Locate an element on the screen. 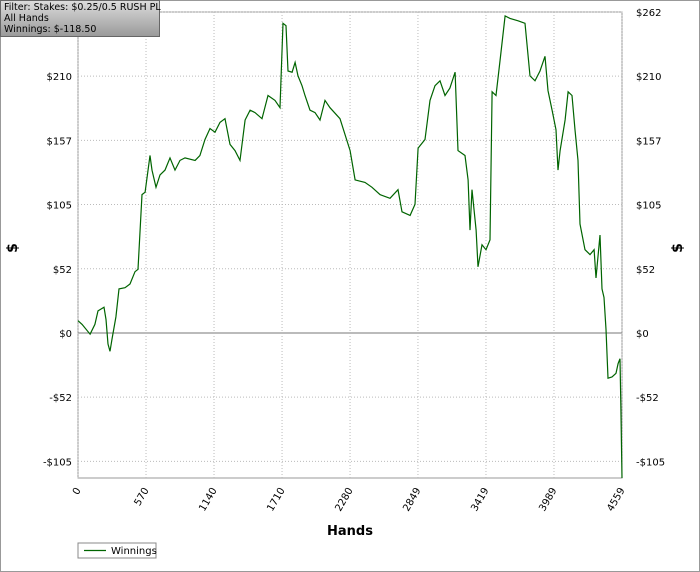 The image size is (700, 572). y-tick-label: $210 is located at coordinates (59, 77).